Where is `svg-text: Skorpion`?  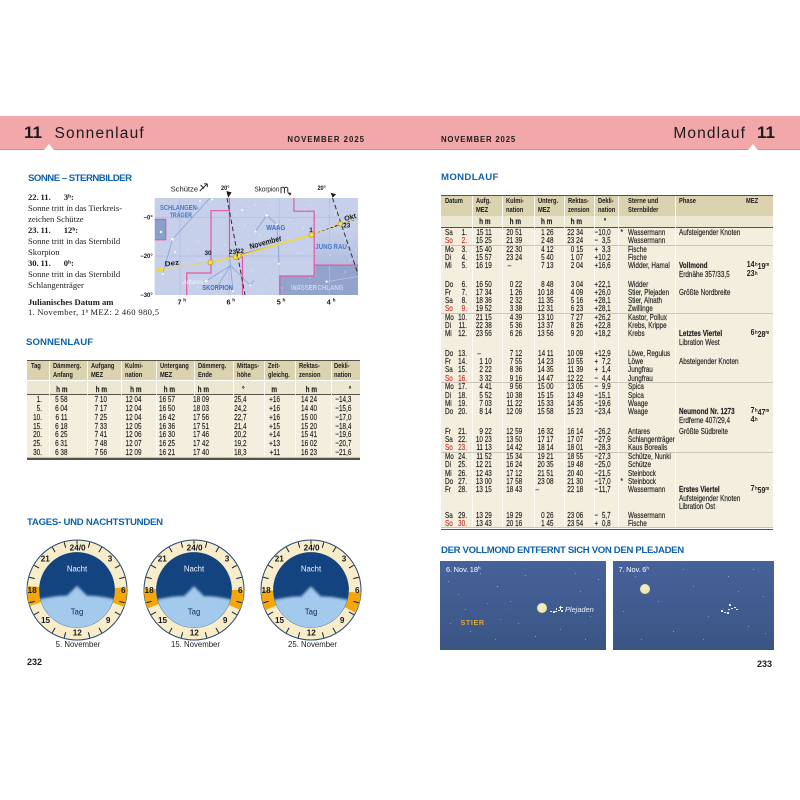 svg-text: Skorpion is located at coordinates (267, 188).